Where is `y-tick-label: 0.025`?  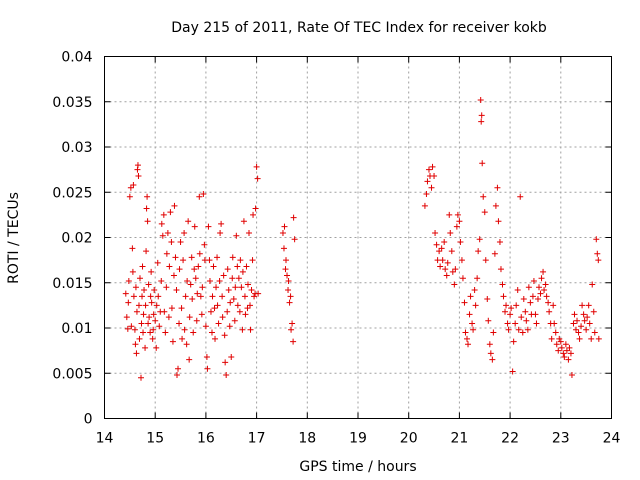
y-tick-label: 0.025 is located at coordinates (72, 193).